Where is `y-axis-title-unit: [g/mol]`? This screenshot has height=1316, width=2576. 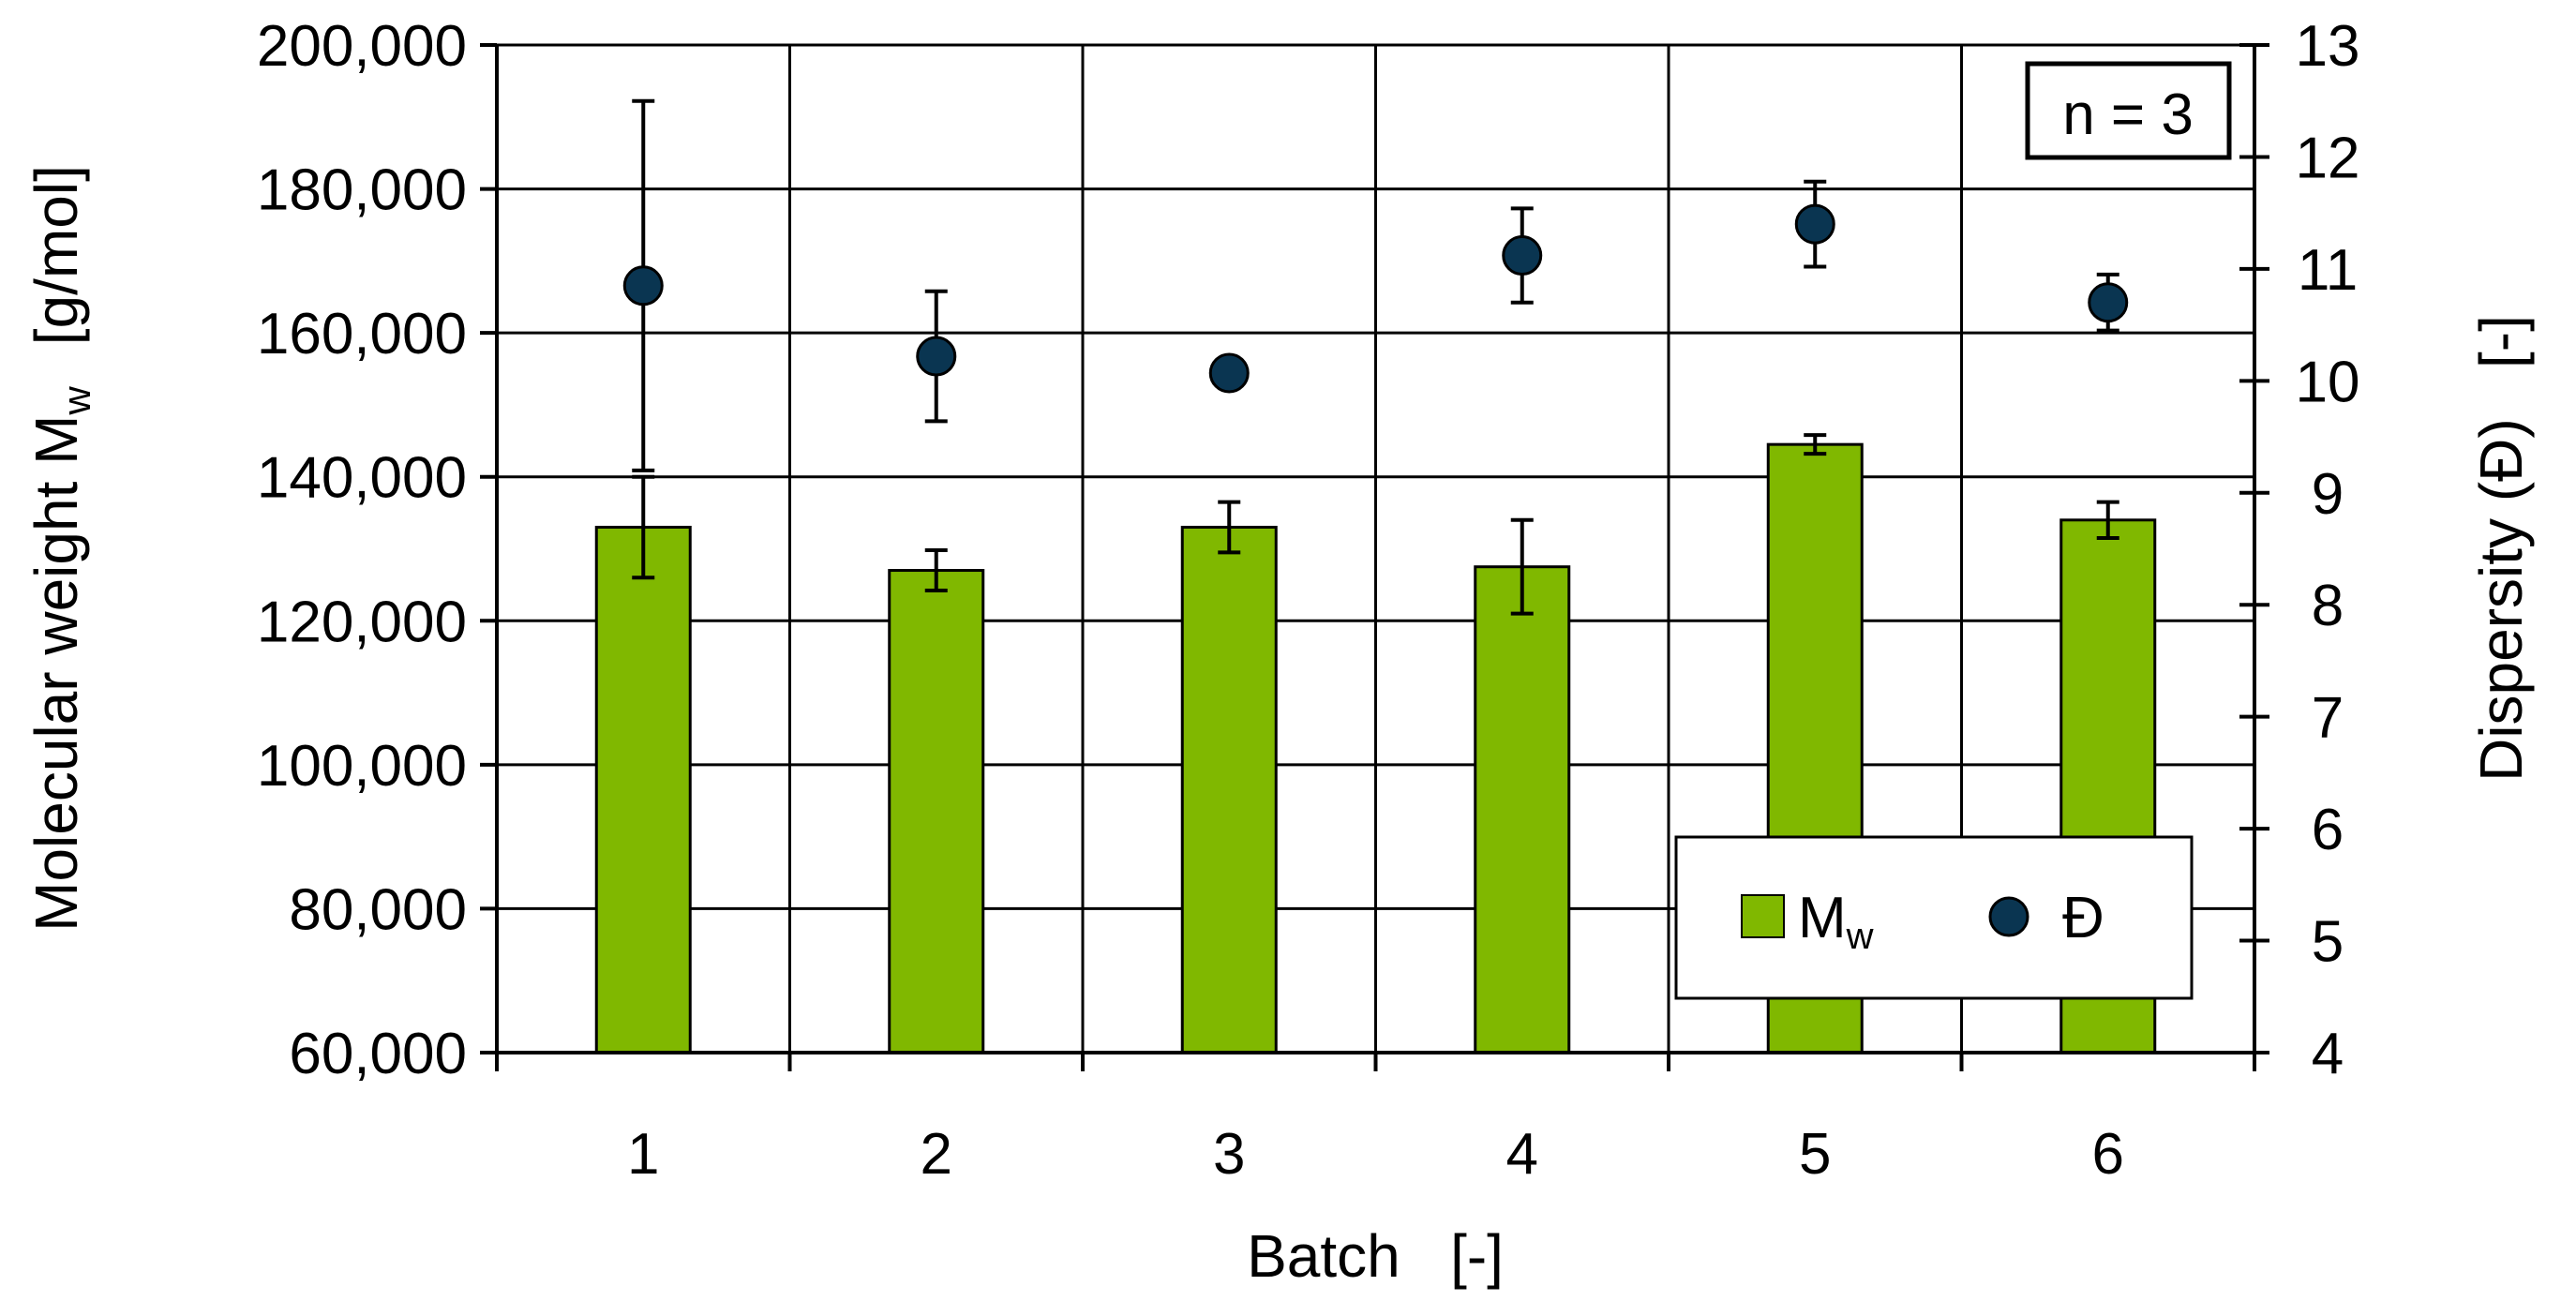 y-axis-title-unit: [g/mol] is located at coordinates (56, 255).